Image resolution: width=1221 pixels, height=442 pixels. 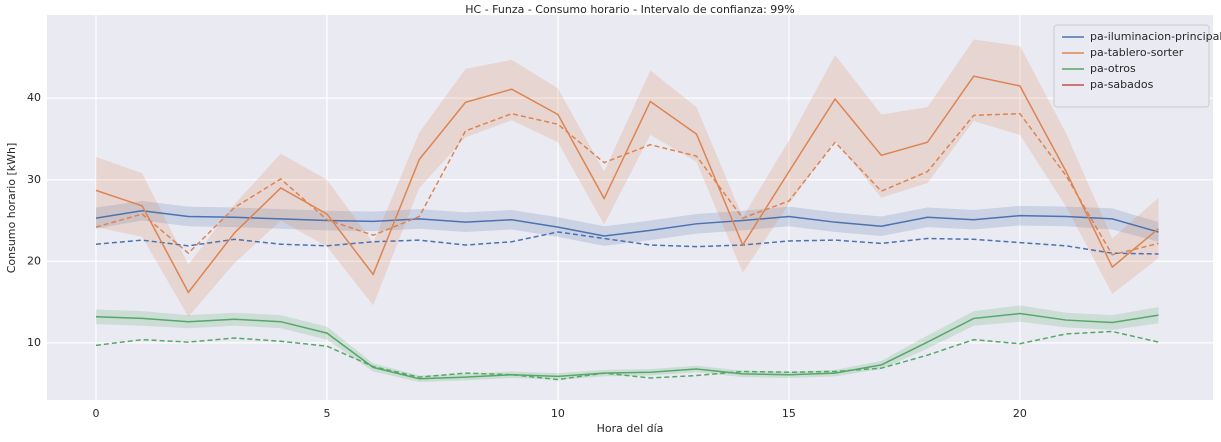 I want to click on x-tick-label: 10, so click(x=558, y=413).